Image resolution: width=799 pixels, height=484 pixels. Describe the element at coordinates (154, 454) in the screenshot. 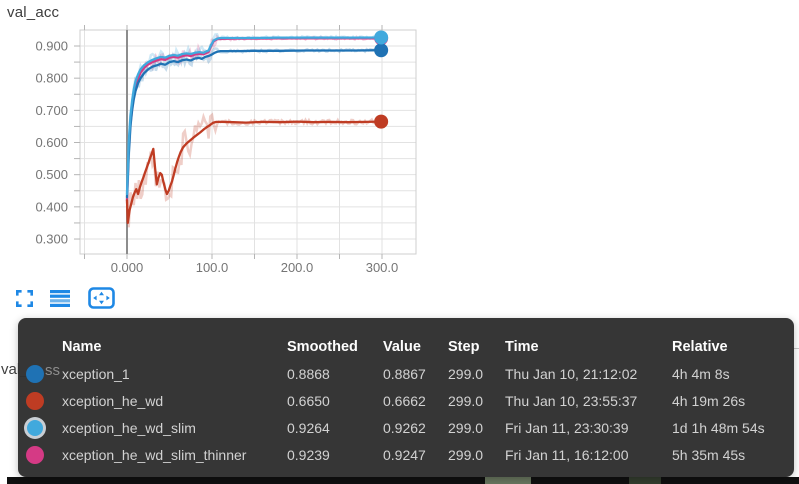

I see `cell-name: xception_he_wd_slim_thinner` at that location.